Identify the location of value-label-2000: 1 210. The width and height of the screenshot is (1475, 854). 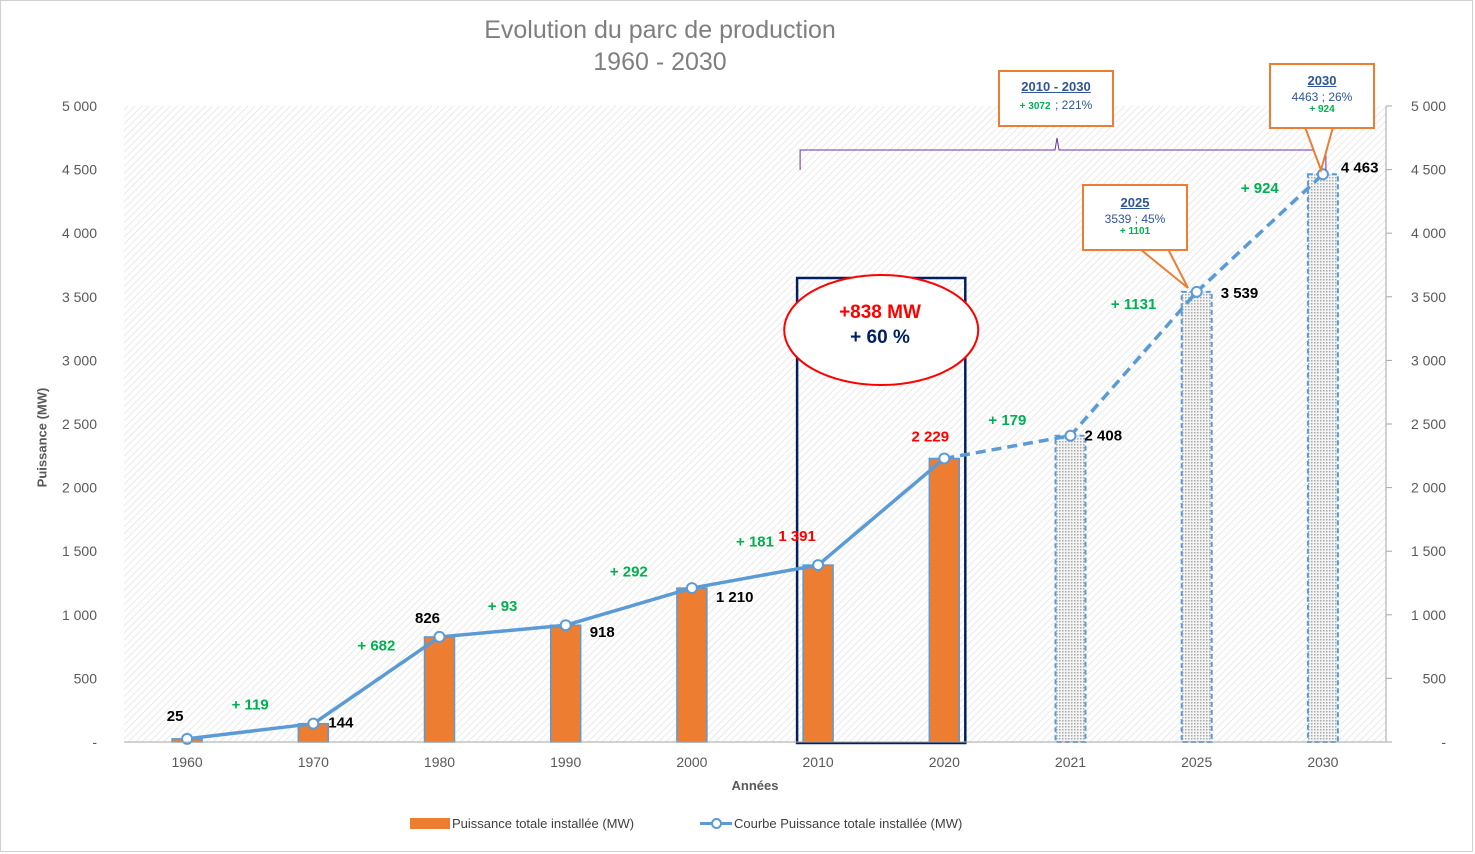
(735, 597).